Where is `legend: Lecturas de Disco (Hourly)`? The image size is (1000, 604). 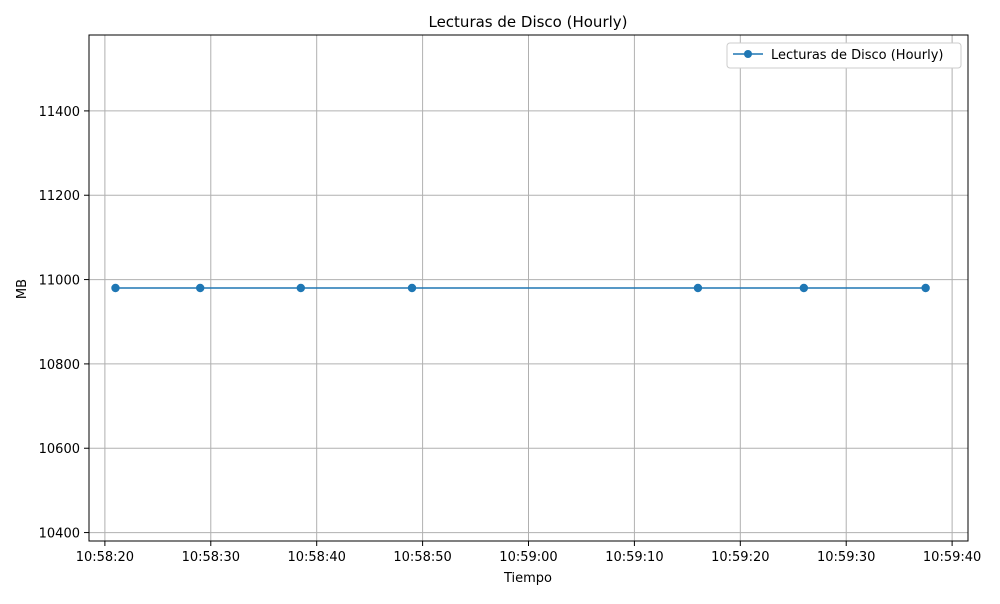
legend: Lecturas de Disco (Hourly) is located at coordinates (844, 55).